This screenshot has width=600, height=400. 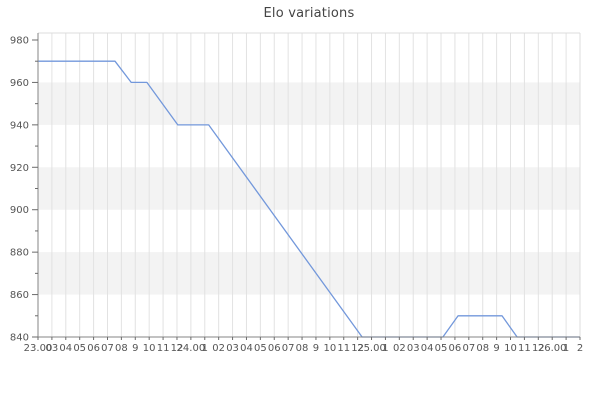 I want to click on chart-title: Elo variations, so click(x=309, y=13).